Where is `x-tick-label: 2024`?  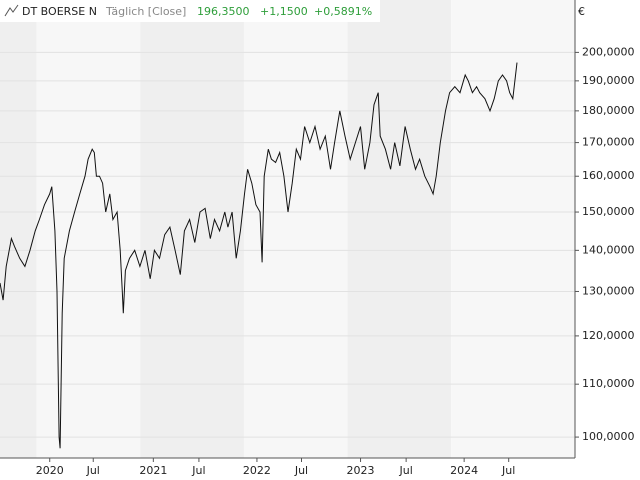
x-tick-label: 2024 is located at coordinates (464, 470).